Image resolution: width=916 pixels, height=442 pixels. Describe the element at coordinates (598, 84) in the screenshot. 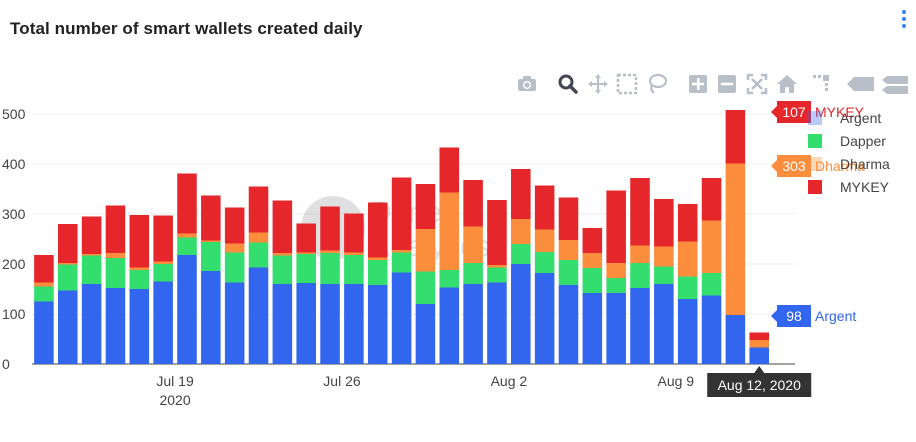

I see `pan-icon` at that location.